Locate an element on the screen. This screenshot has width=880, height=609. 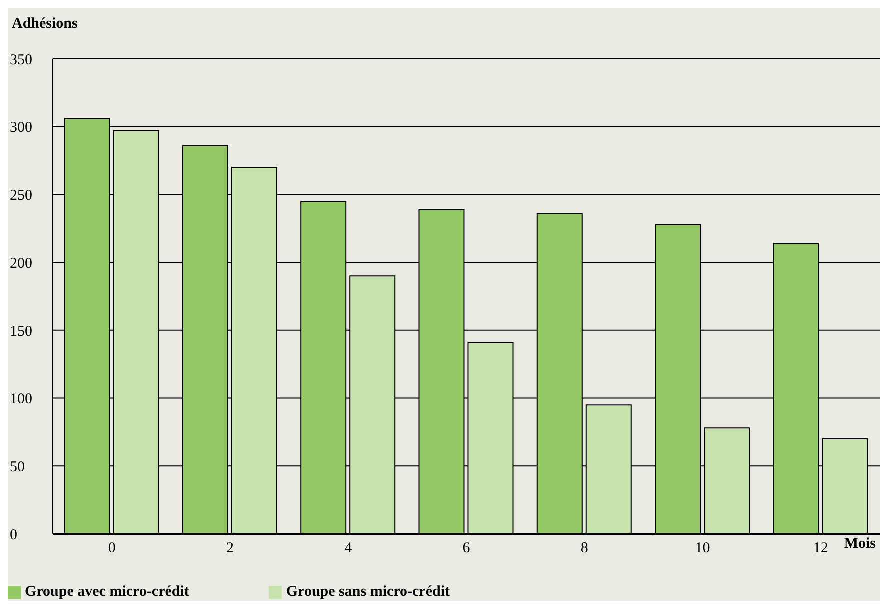
y-axis-title: Adhésions is located at coordinates (45, 24).